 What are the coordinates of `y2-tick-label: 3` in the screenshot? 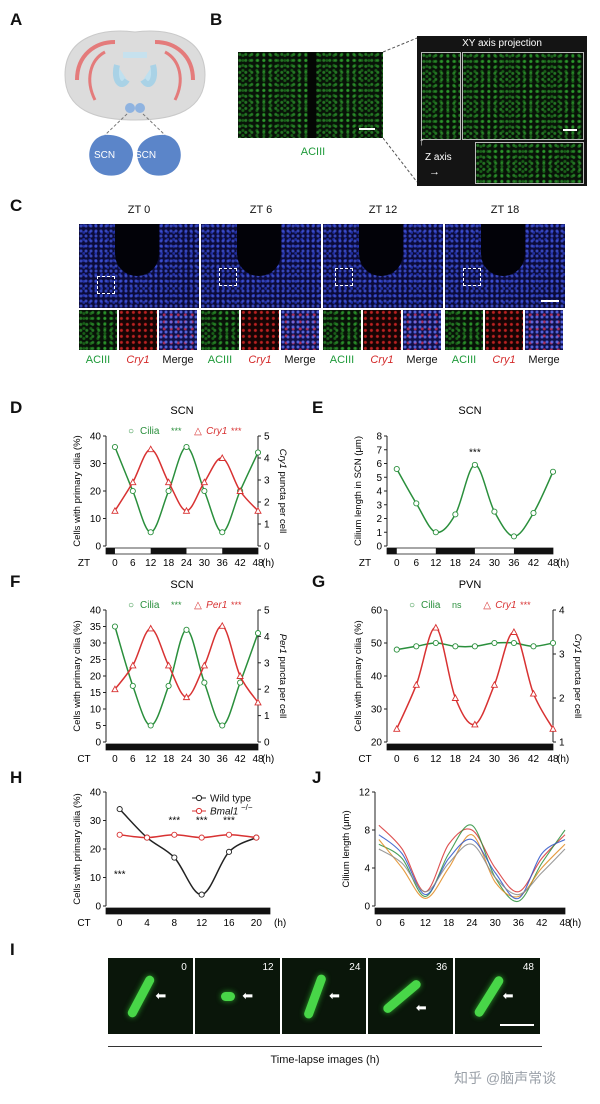 It's located at (267, 663).